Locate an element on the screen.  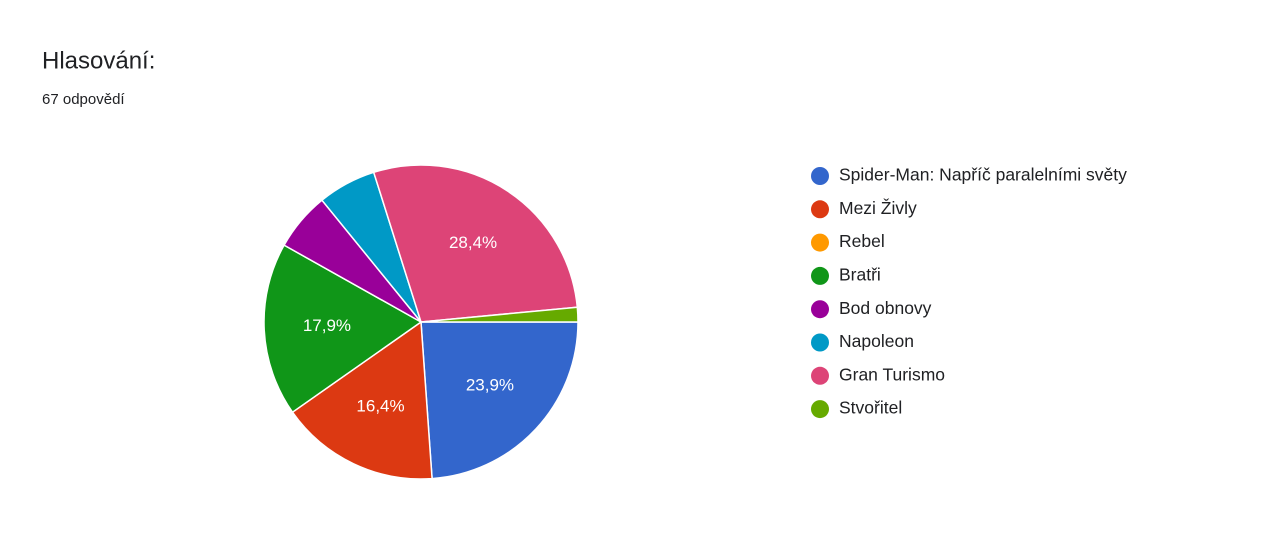
legend-label: Napoleon is located at coordinates (876, 341).